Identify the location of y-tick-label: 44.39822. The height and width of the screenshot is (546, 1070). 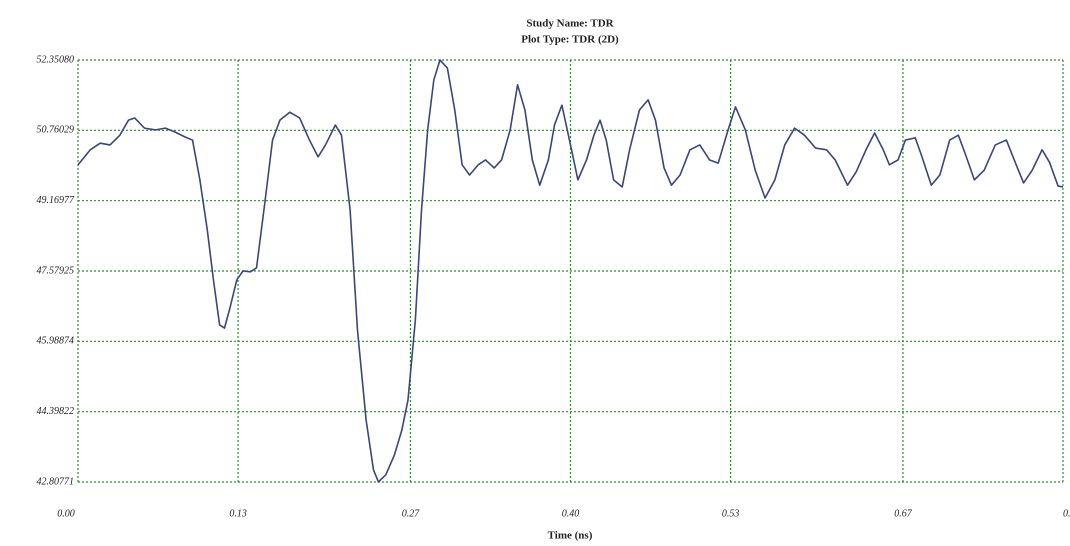
(56, 411).